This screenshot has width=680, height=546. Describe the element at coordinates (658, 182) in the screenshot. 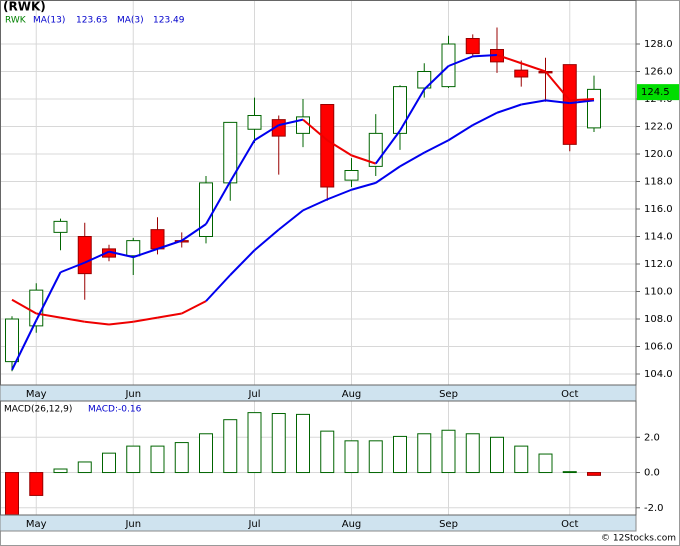

I see `y-tick-label: 118.0` at that location.